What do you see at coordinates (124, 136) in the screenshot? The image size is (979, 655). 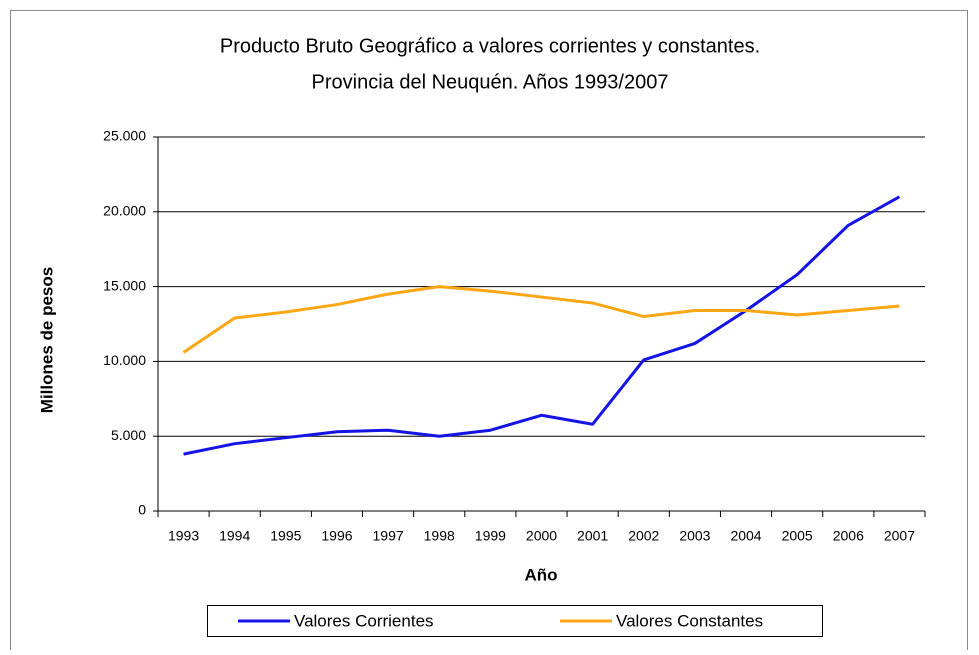 I see `y-tick-label: 25.000` at bounding box center [124, 136].